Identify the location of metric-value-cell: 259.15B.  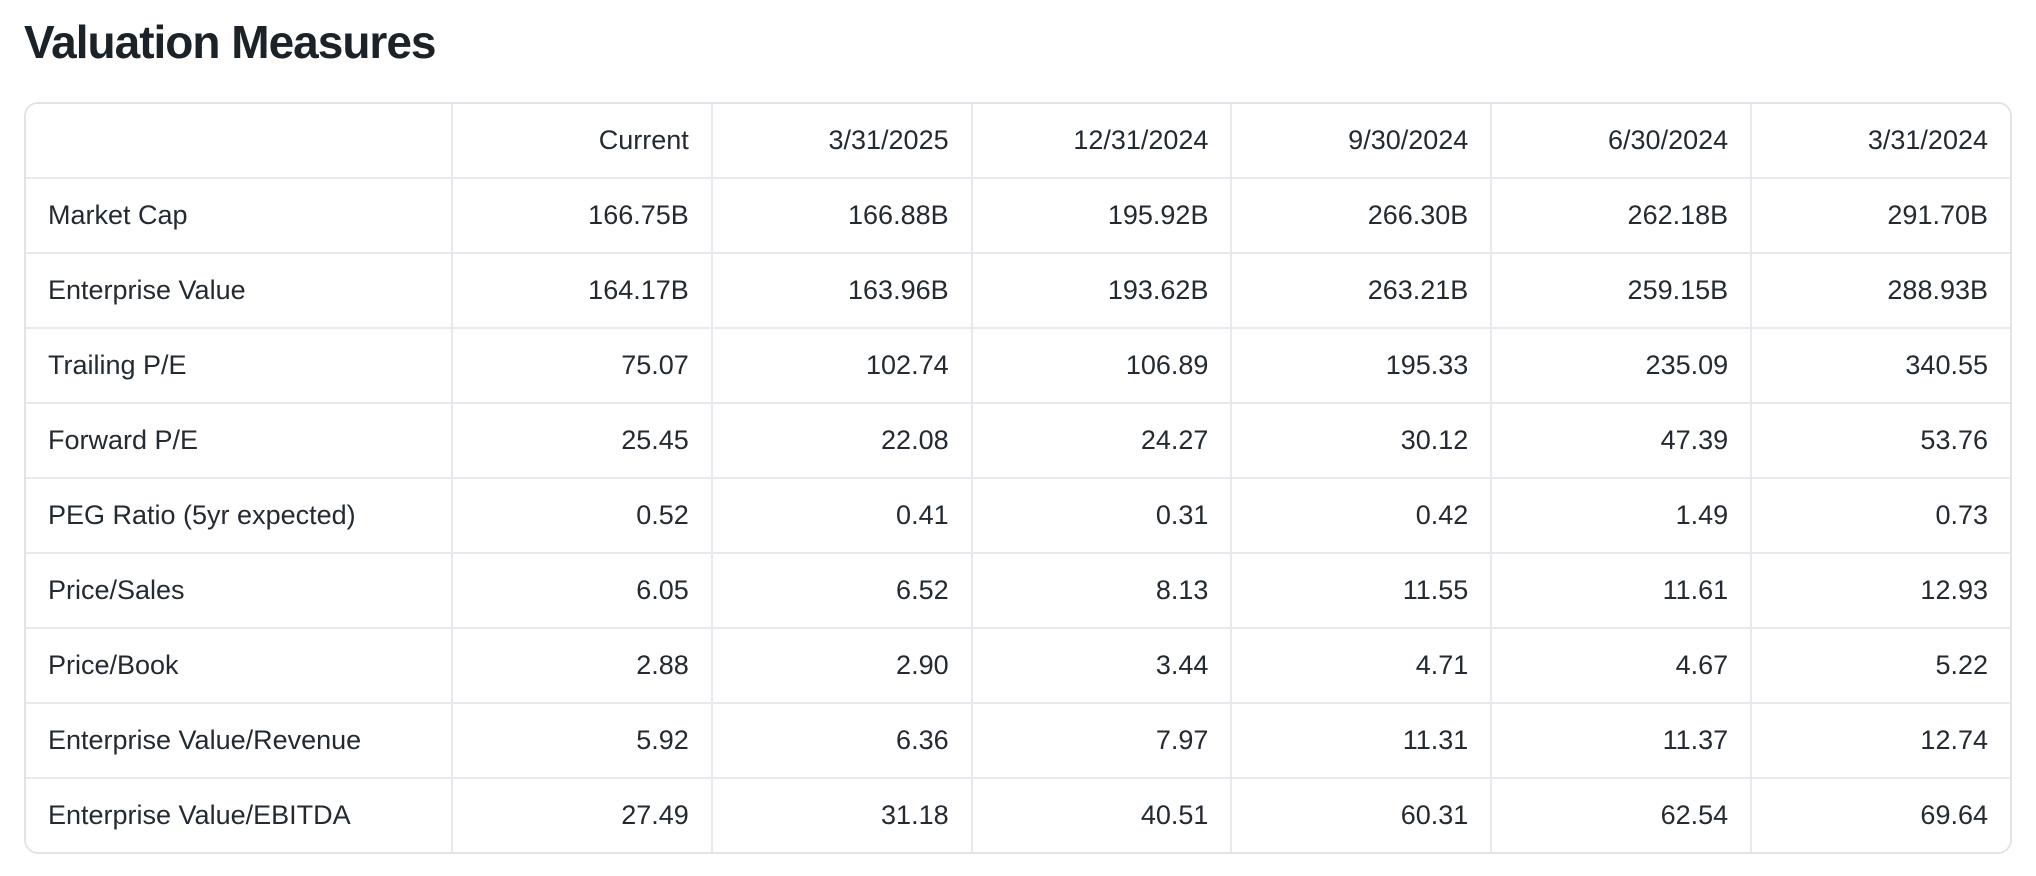
(1620, 289).